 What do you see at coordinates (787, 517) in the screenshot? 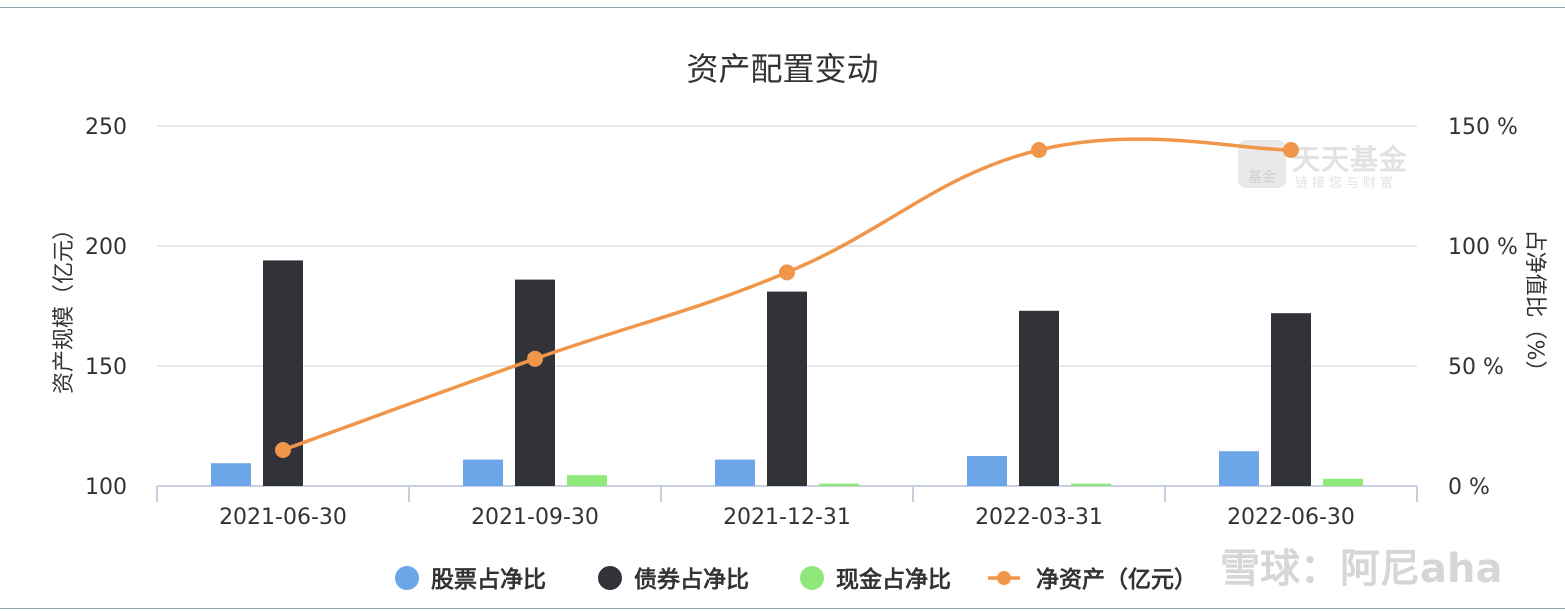
I see `x-tick-label: 2021-12-31` at bounding box center [787, 517].